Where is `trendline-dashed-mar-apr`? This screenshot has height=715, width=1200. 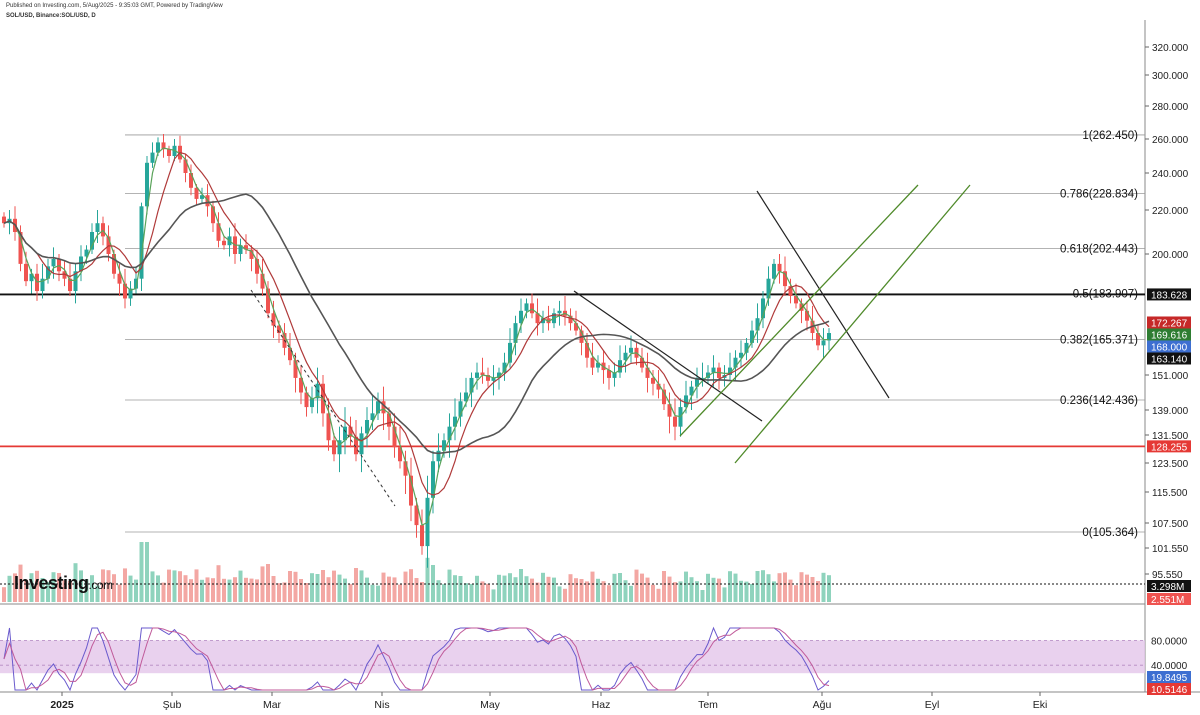 trendline-dashed-mar-apr is located at coordinates (323, 398).